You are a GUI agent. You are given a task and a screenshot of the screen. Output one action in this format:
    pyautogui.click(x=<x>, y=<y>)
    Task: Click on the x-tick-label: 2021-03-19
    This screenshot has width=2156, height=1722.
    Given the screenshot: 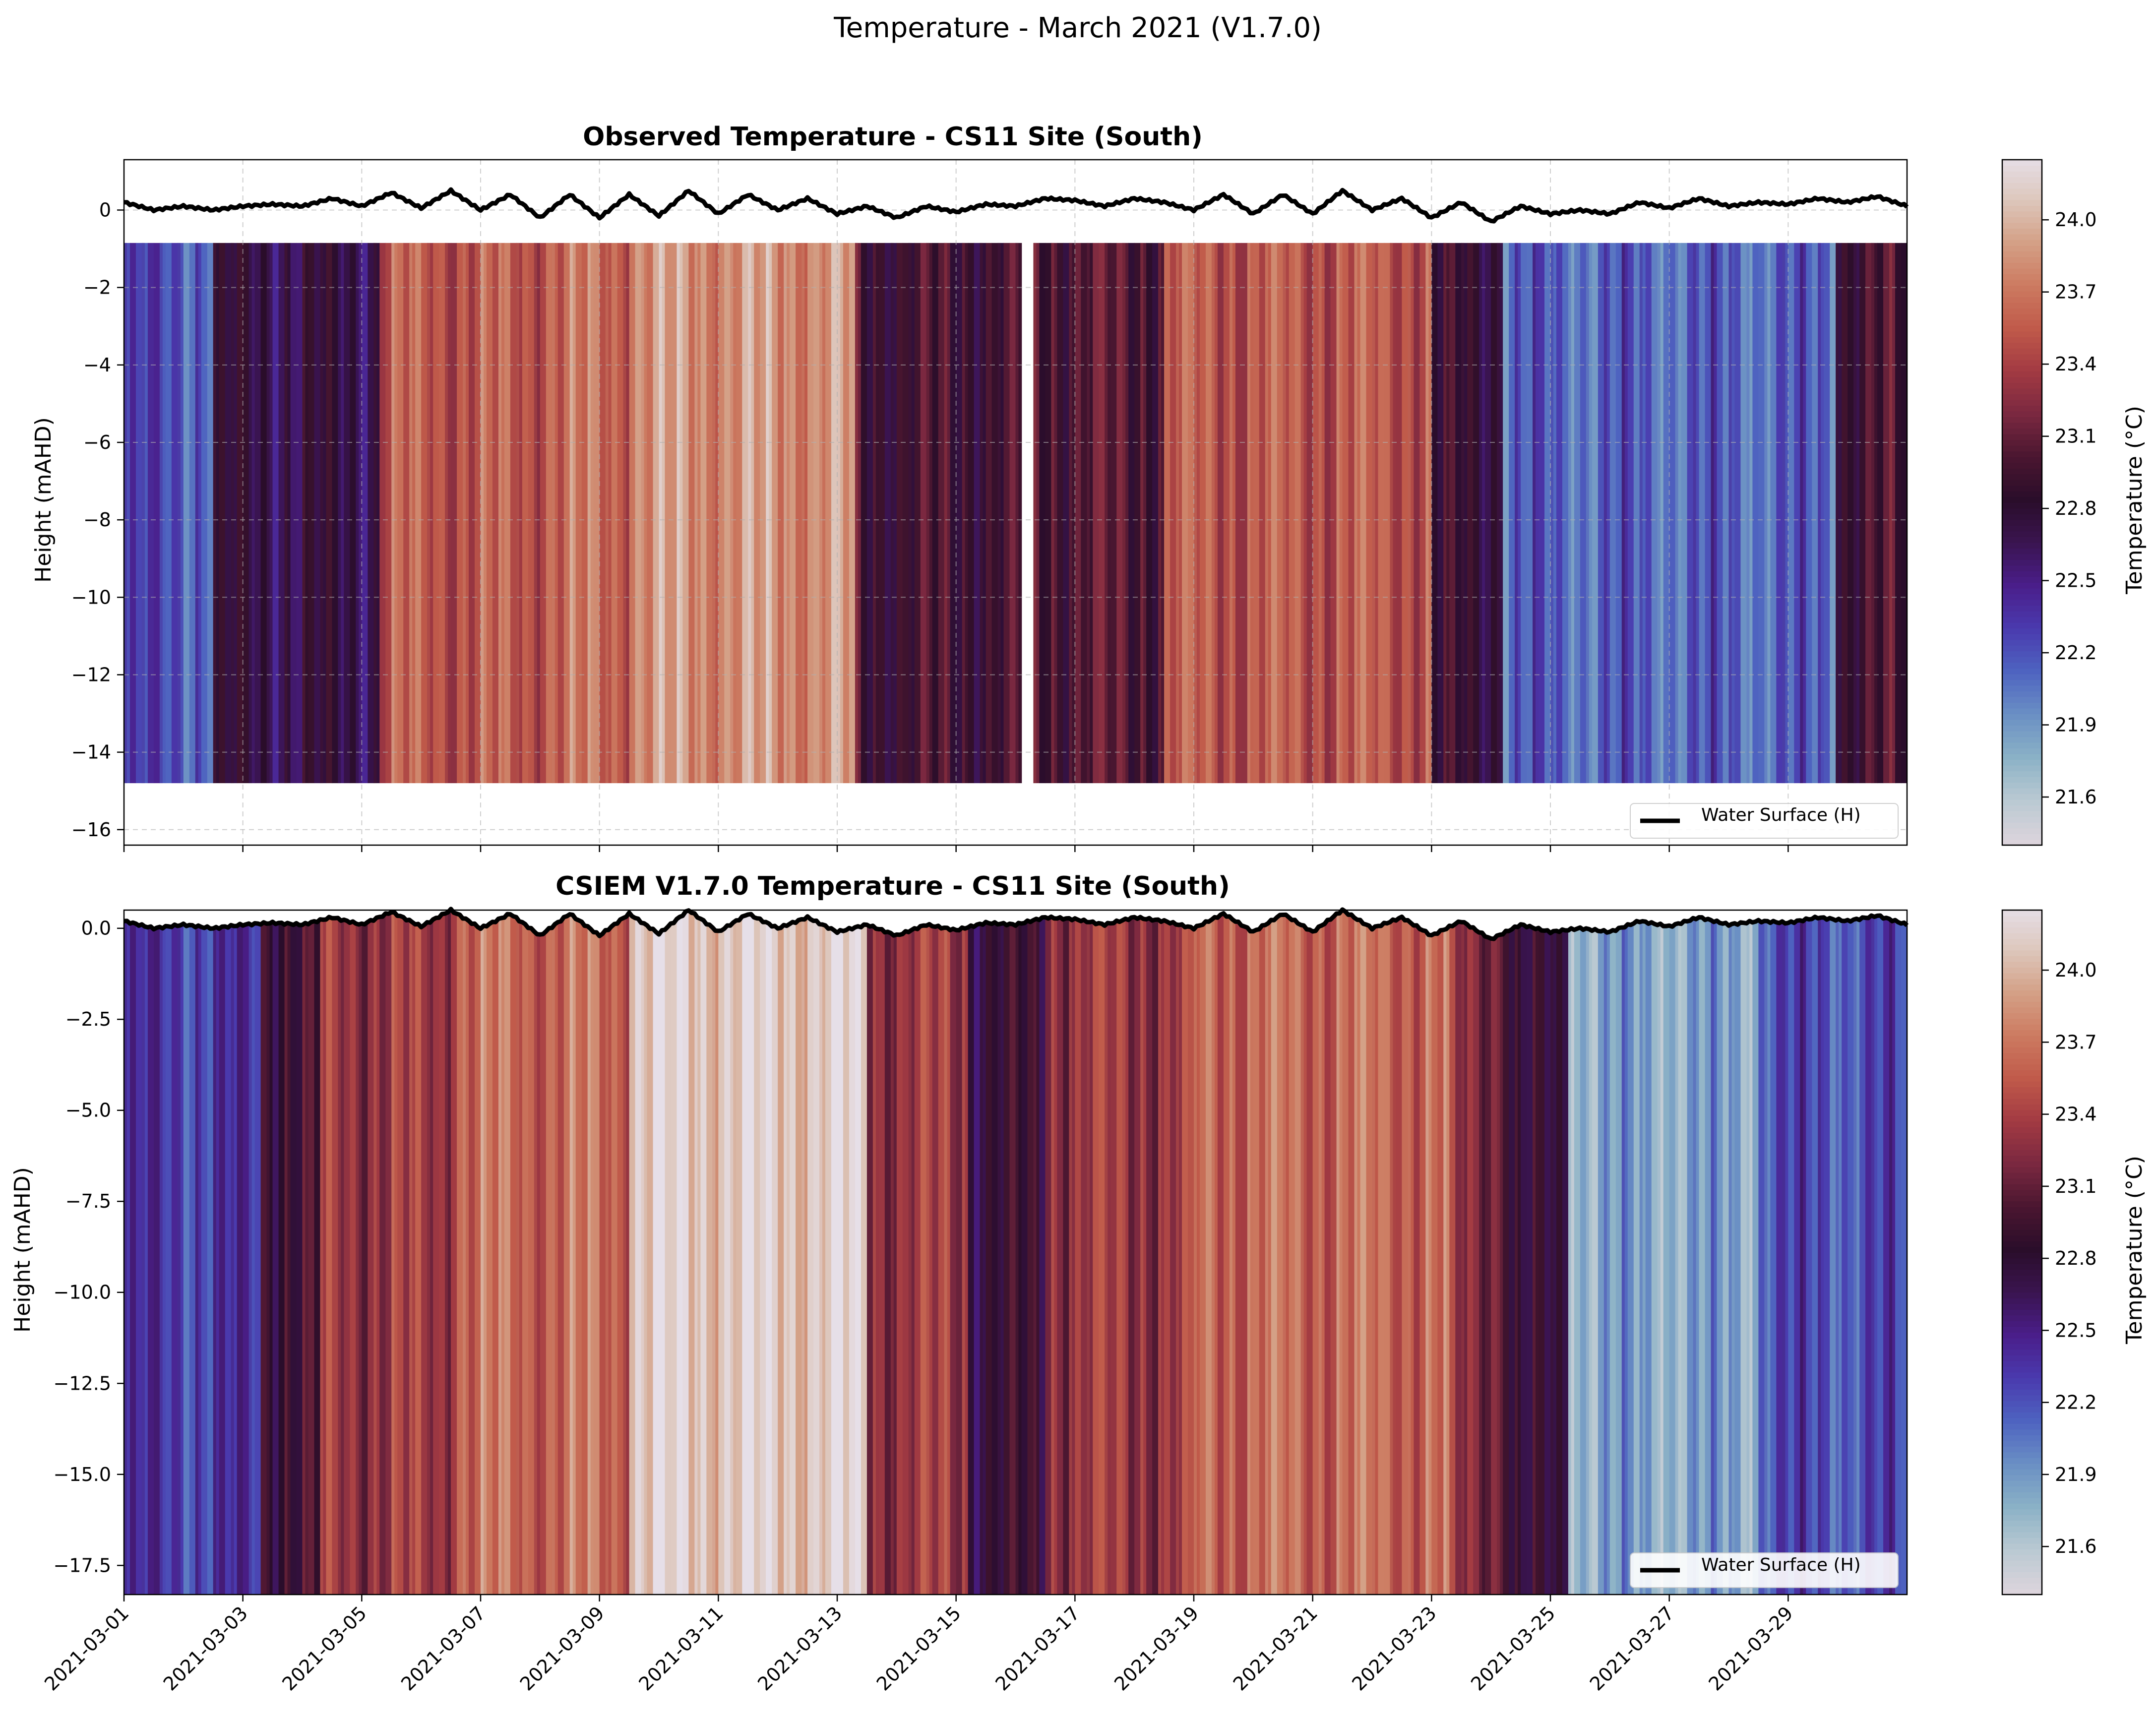 What is the action you would take?
    pyautogui.click(x=1156, y=1648)
    